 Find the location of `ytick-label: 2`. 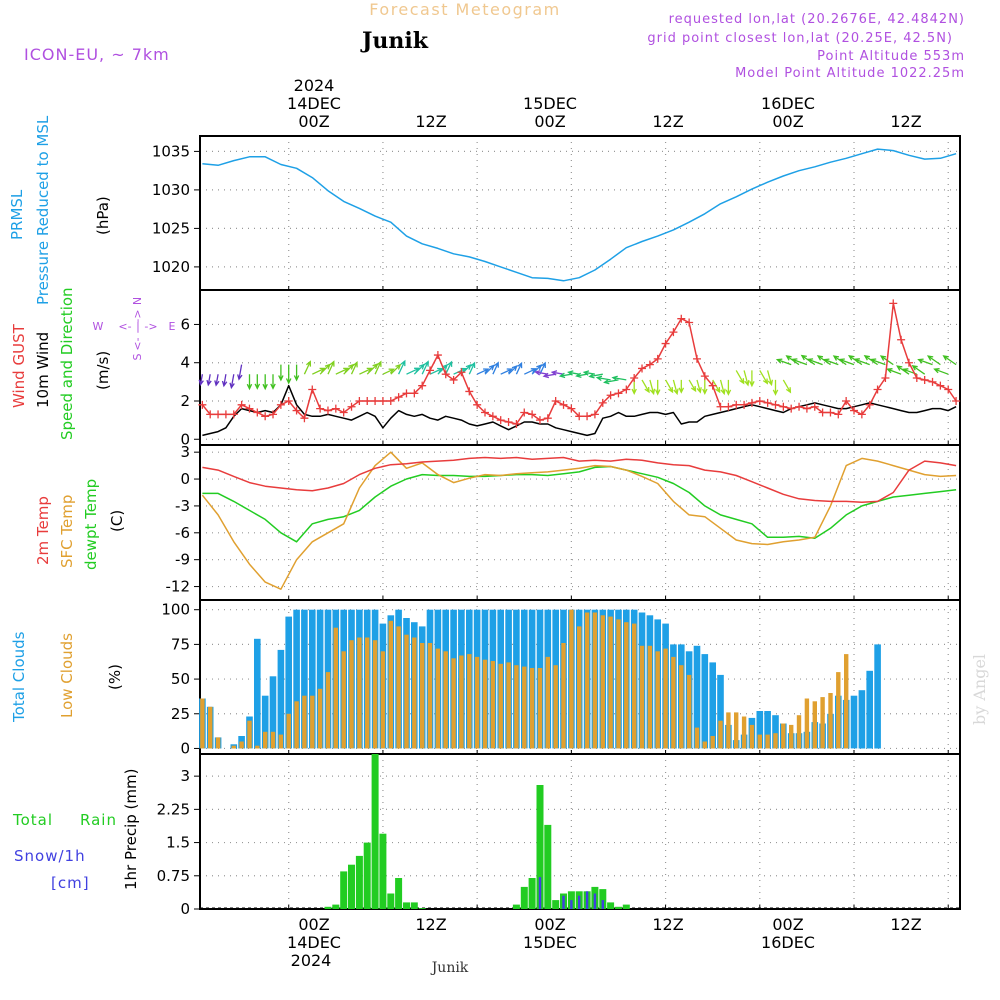

ytick-label: 2 is located at coordinates (185, 401).